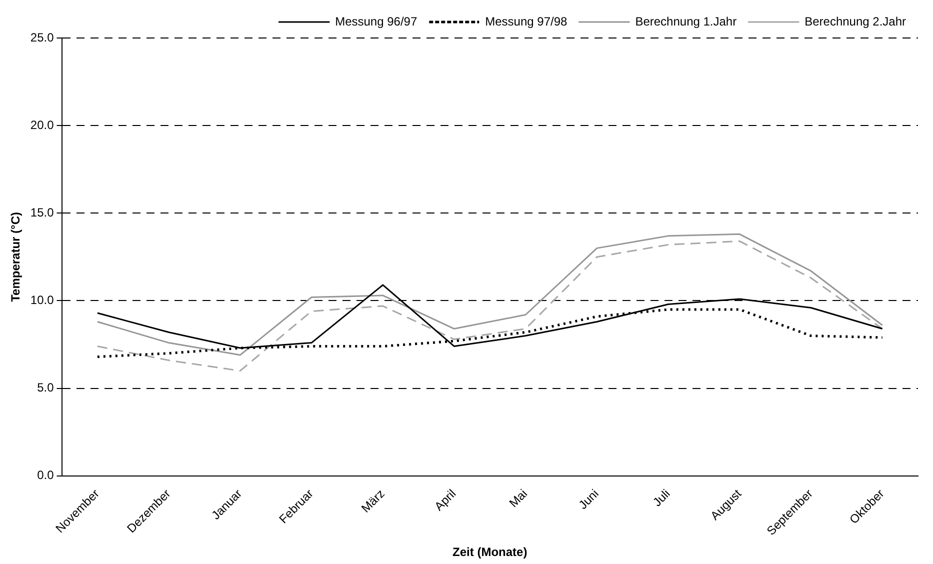 The image size is (933, 564). I want to click on legend-label: Messung 97/98, so click(526, 21).